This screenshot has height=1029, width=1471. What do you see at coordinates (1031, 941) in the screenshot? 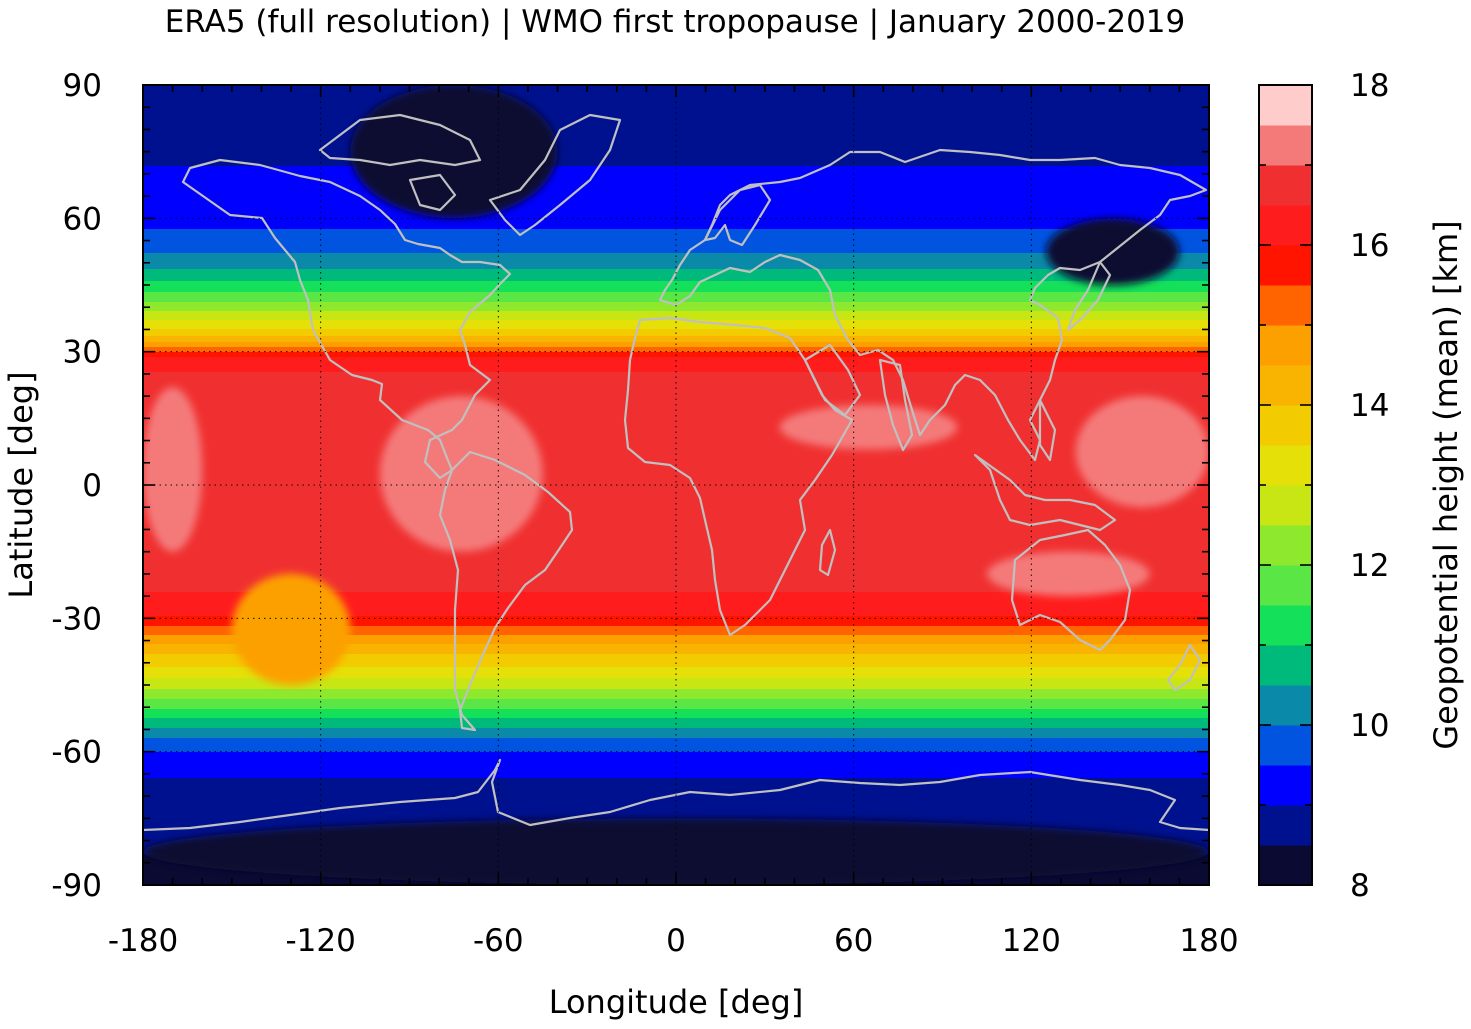
I see `x-tick-label: 120` at bounding box center [1031, 941].